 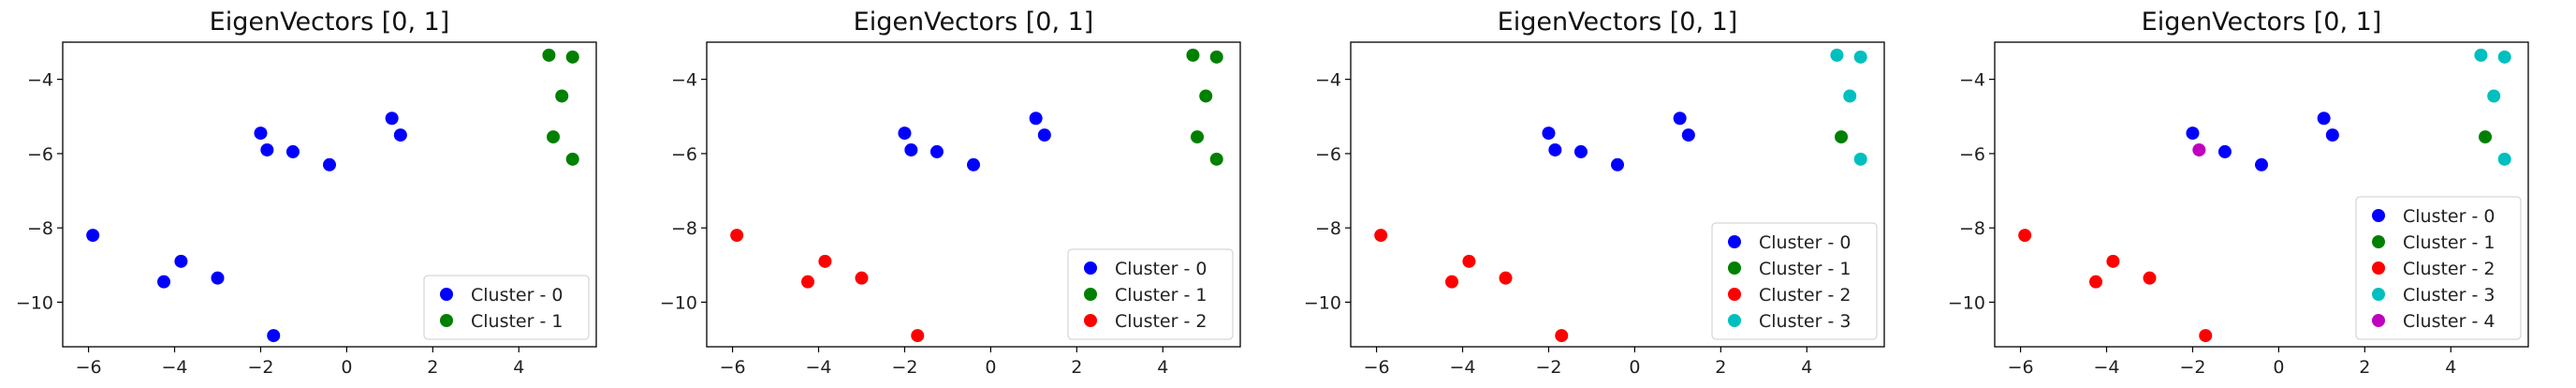 I want to click on x-tick-label: 0, so click(x=1634, y=368).